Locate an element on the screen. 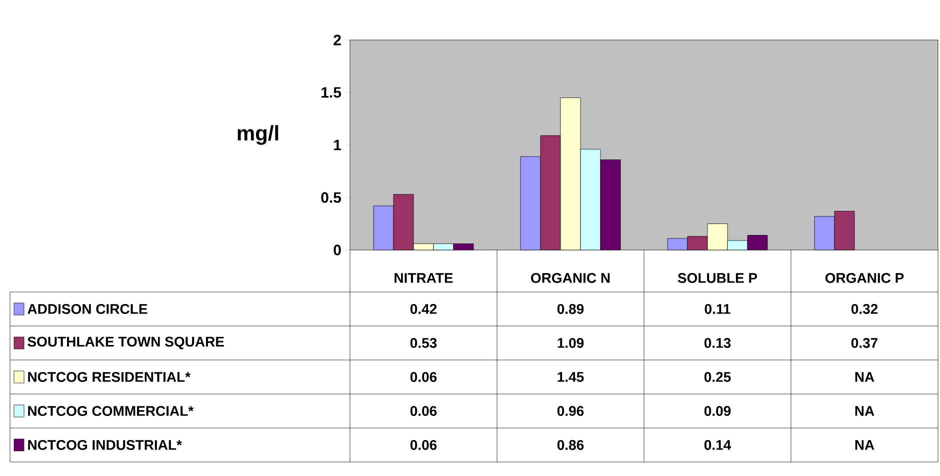  x-tick-label: ORGANIC N is located at coordinates (570, 278).